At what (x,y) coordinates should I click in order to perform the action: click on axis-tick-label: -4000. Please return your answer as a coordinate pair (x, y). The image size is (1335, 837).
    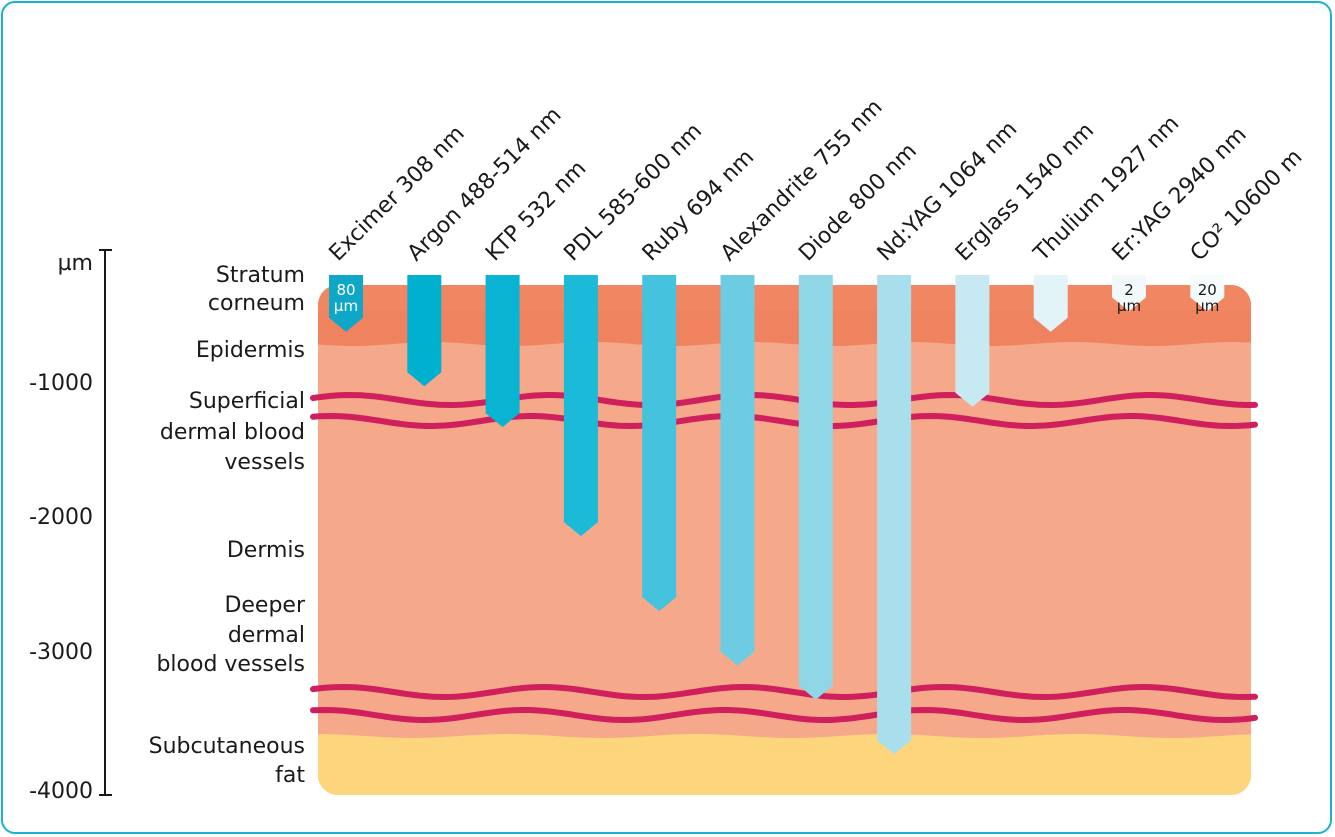
    Looking at the image, I should click on (61, 791).